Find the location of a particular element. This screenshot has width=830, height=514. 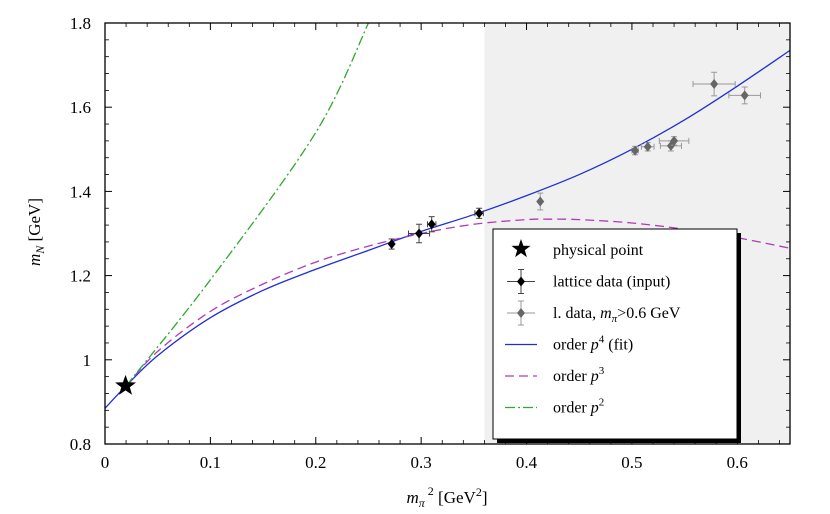

legend-label: lattice data (input) is located at coordinates (611, 282).